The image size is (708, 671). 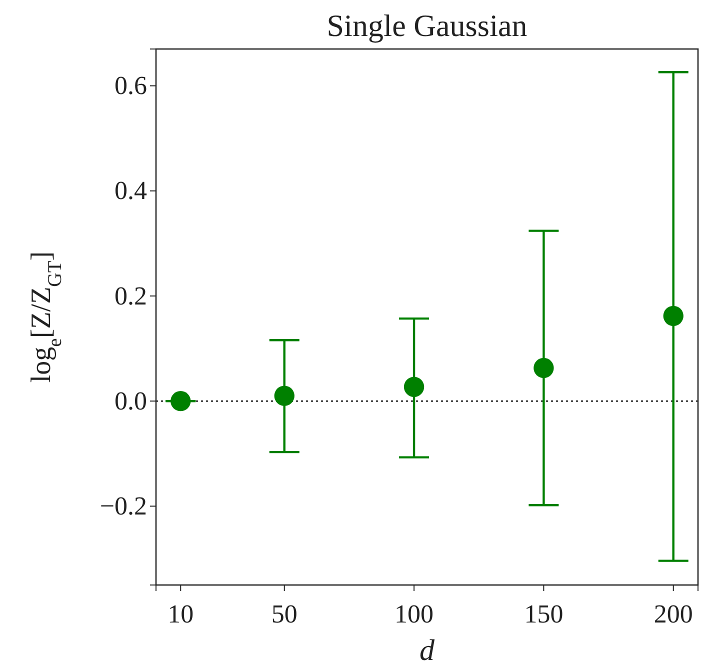 I want to click on chart-title: Single Gaussian, so click(x=427, y=25).